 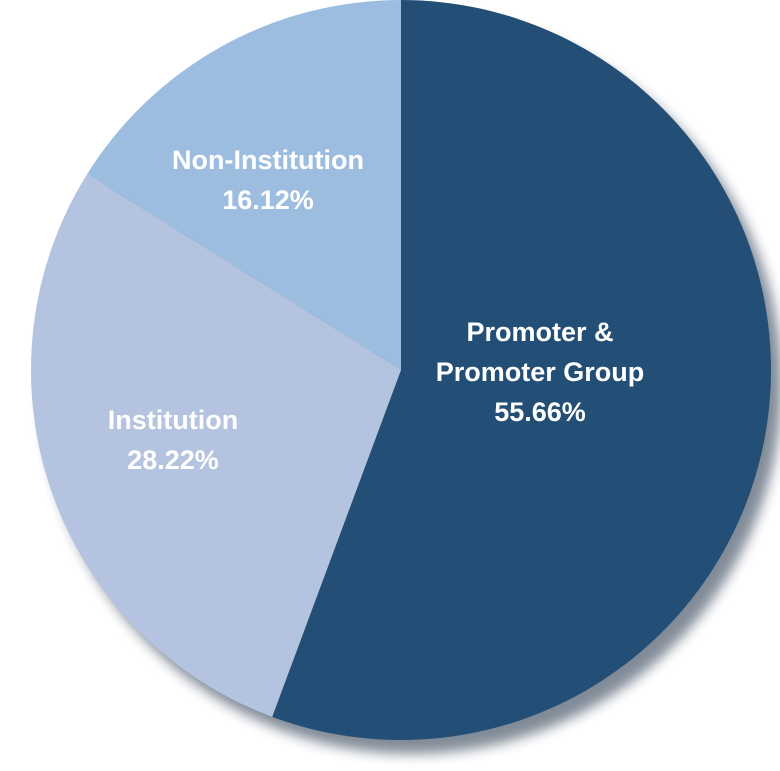 I want to click on category-label: Non-Institution, so click(x=268, y=160).